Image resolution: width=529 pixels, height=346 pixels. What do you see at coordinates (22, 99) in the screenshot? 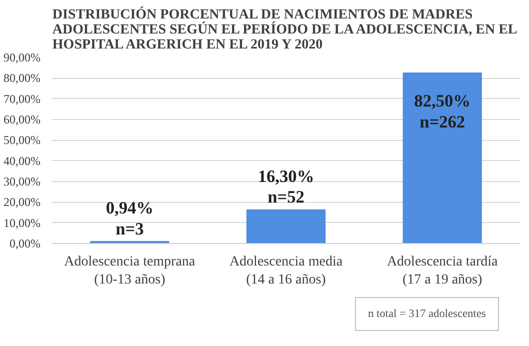
I see `y-tick-label: 70,00%` at bounding box center [22, 99].